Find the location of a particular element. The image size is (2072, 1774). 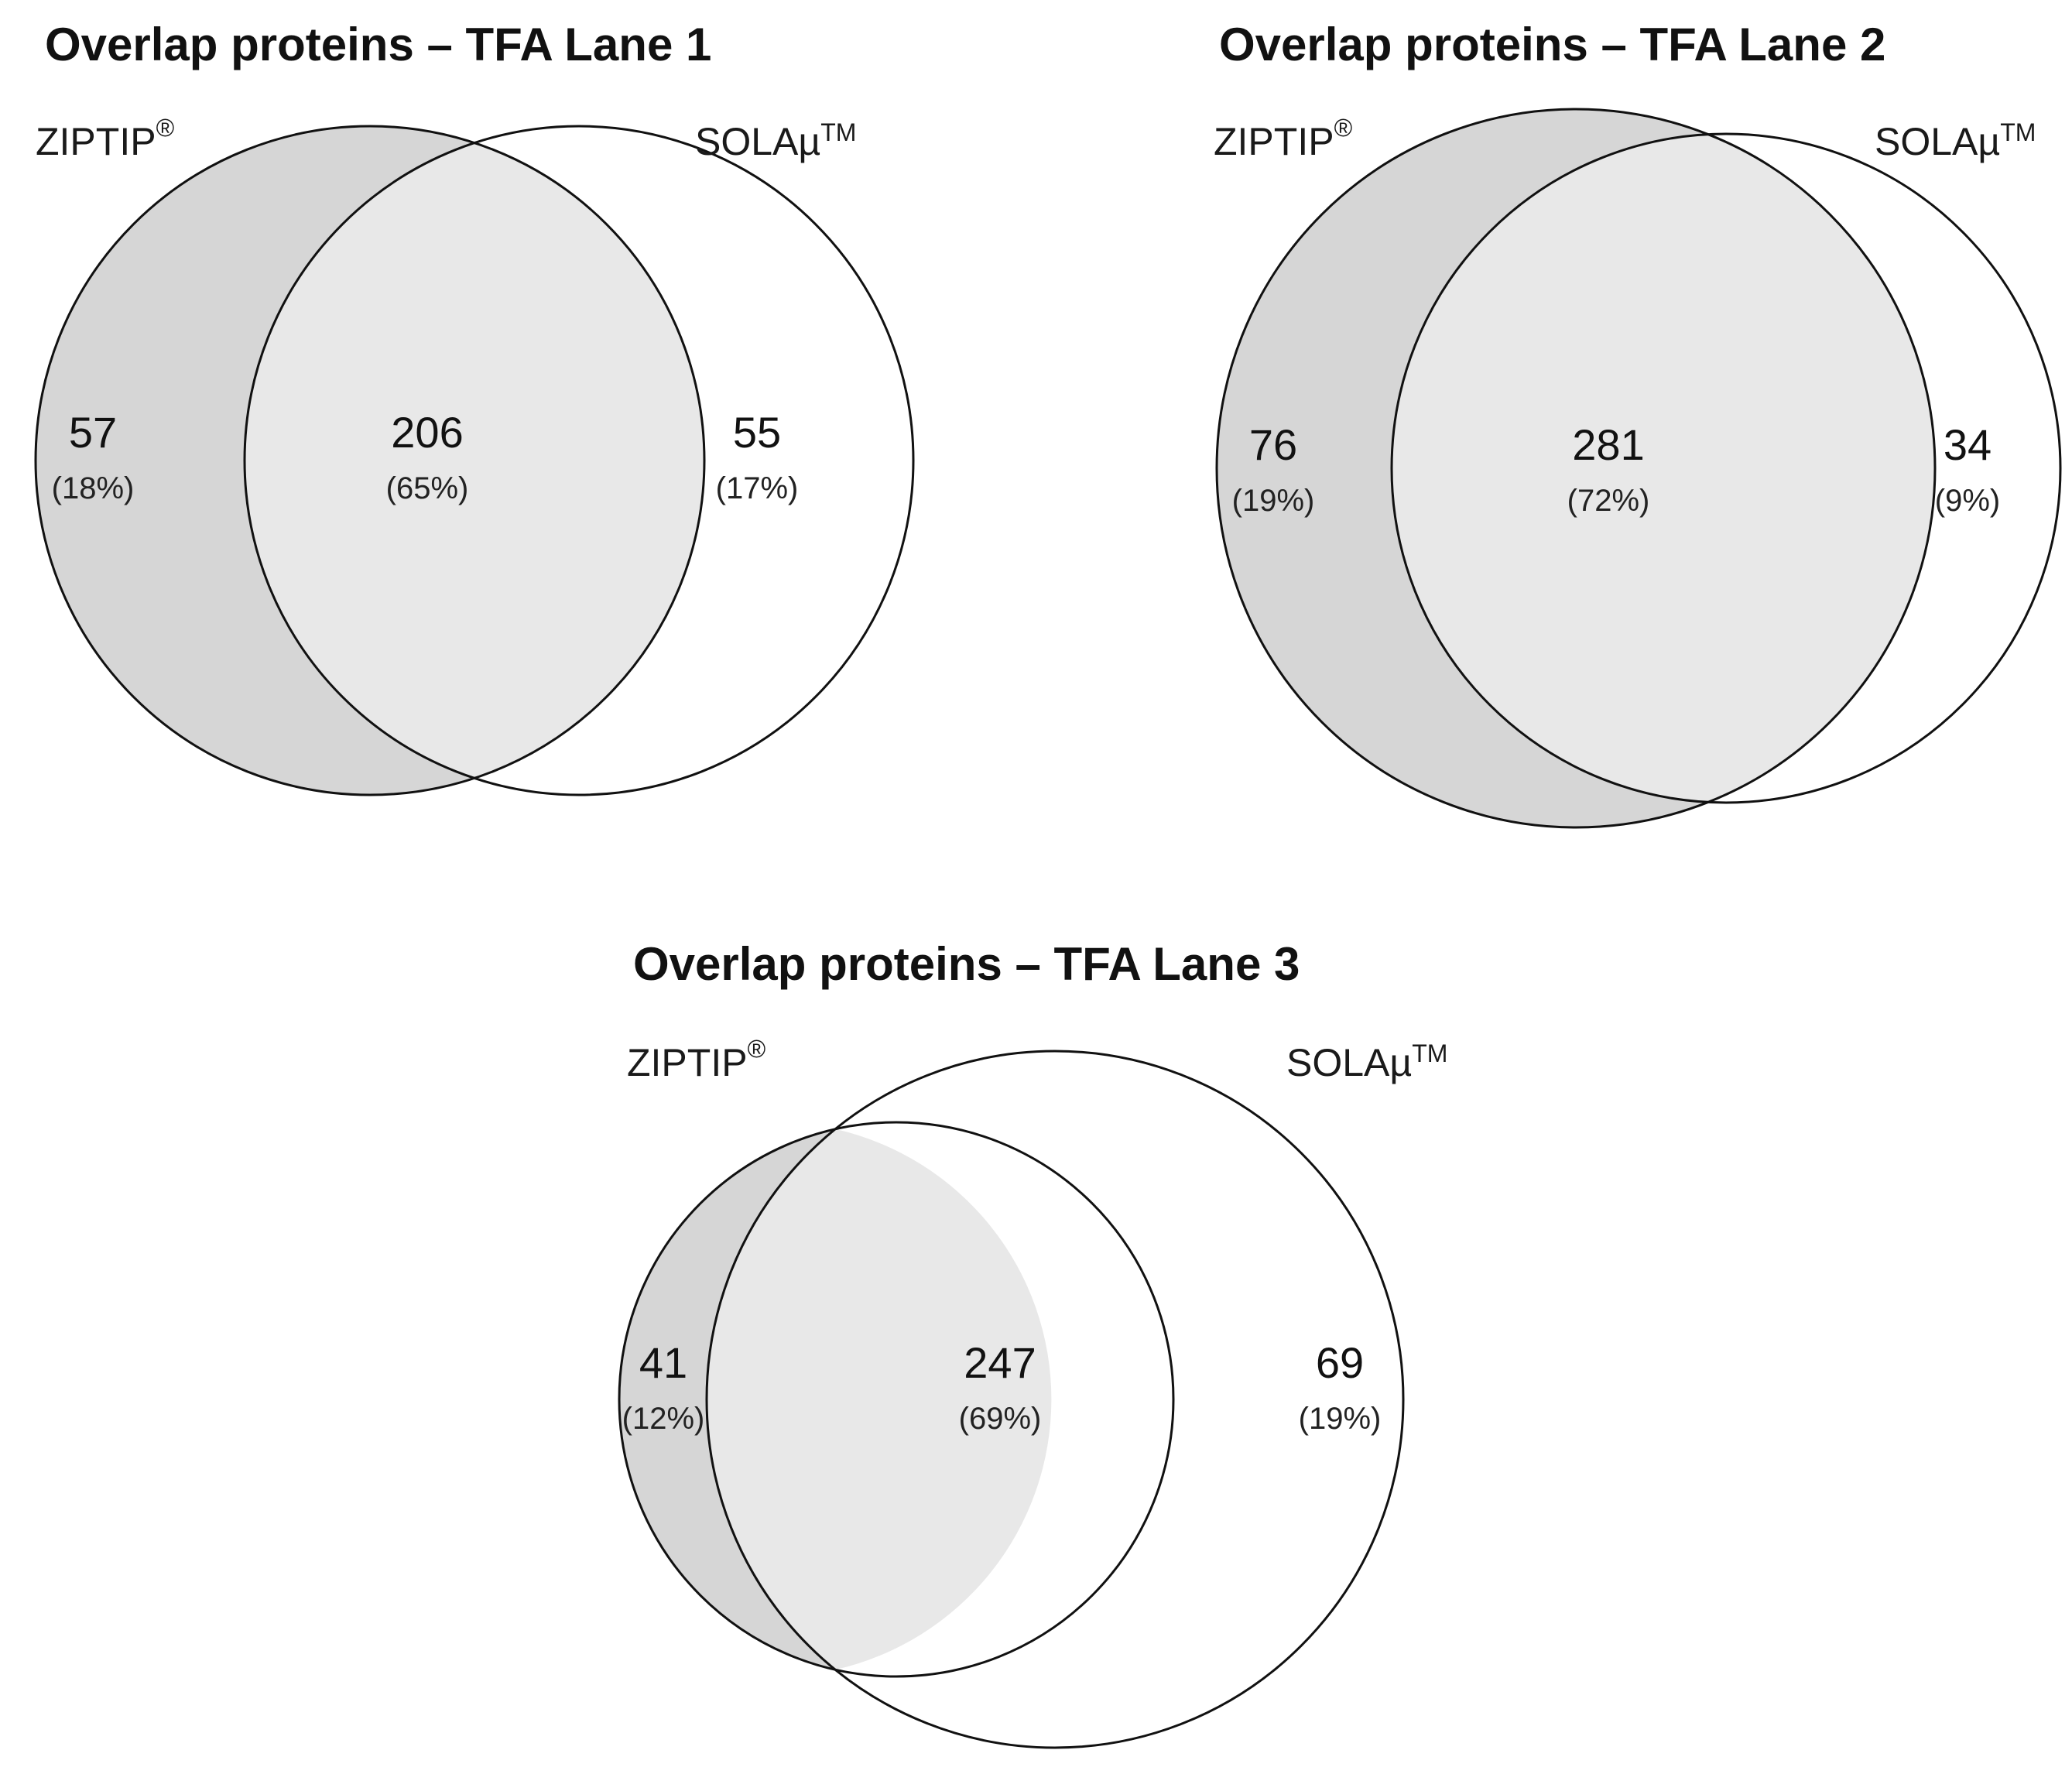

sola-only-count: 34 is located at coordinates (1968, 445).